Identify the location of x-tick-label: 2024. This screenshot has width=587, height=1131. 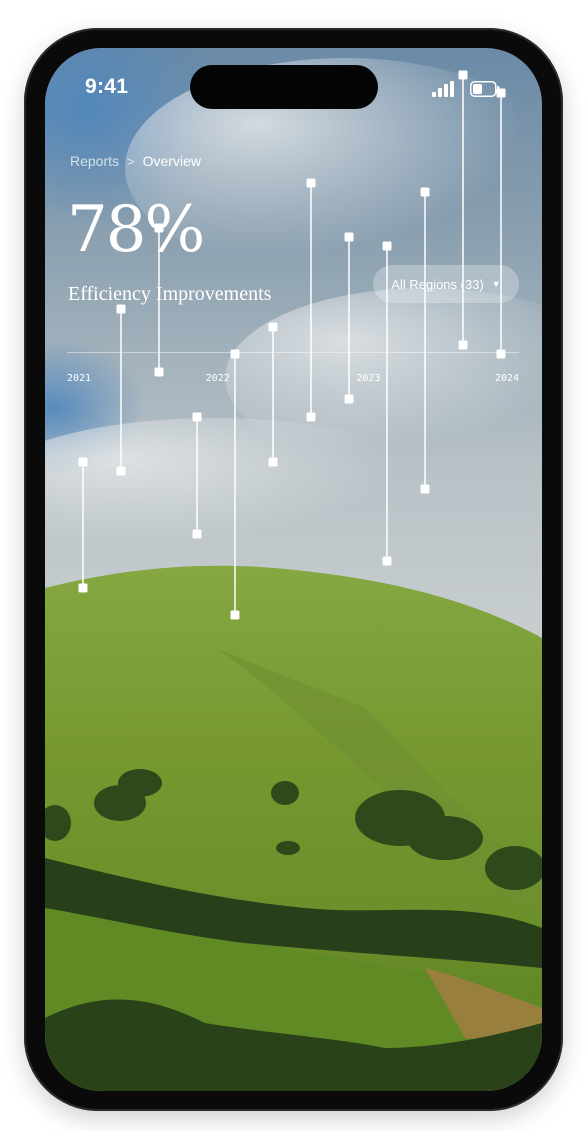
(507, 378).